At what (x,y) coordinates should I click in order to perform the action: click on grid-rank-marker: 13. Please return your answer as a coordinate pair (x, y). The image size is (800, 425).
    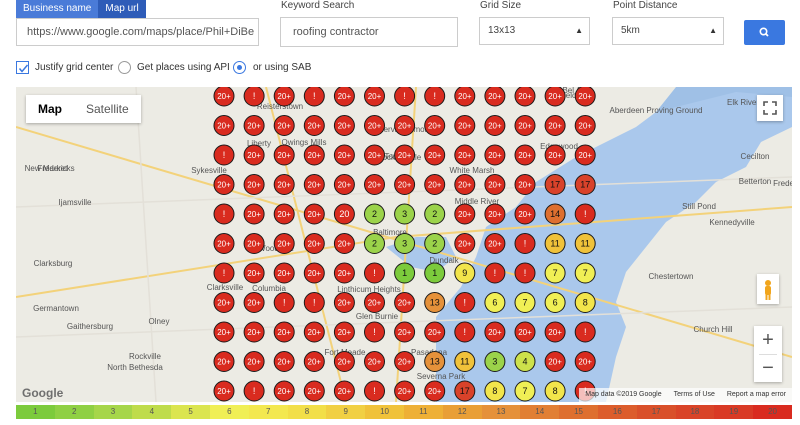
    Looking at the image, I should click on (435, 302).